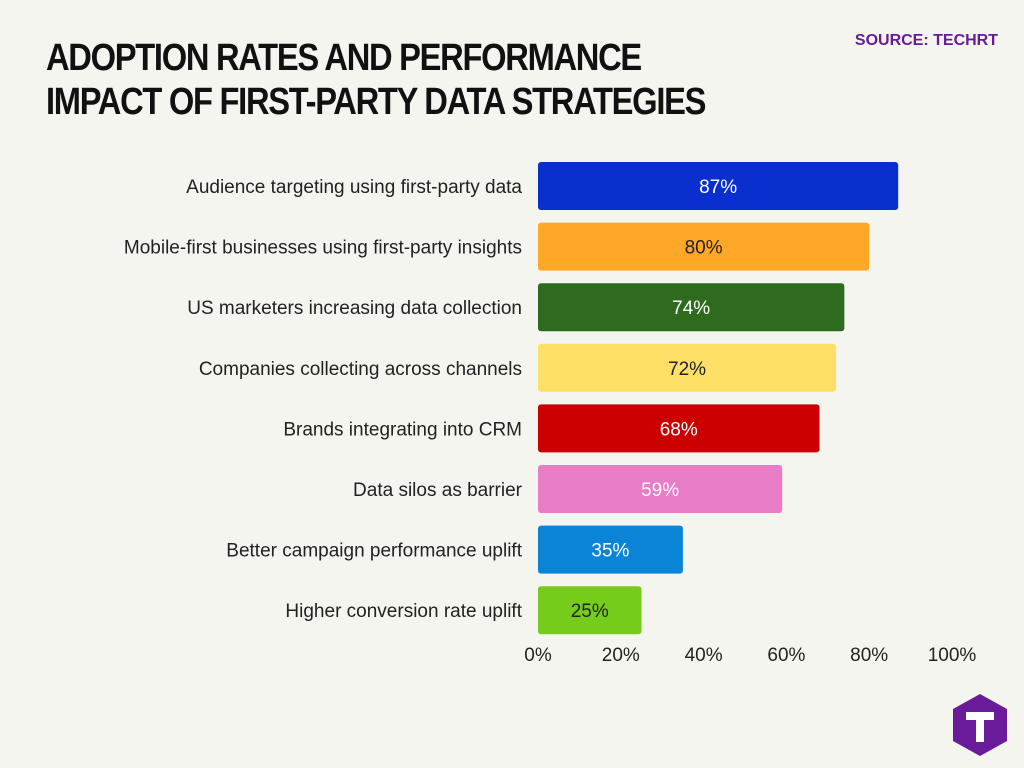 The height and width of the screenshot is (768, 1024). Describe the element at coordinates (869, 655) in the screenshot. I see `x-tick-label: 80%` at that location.